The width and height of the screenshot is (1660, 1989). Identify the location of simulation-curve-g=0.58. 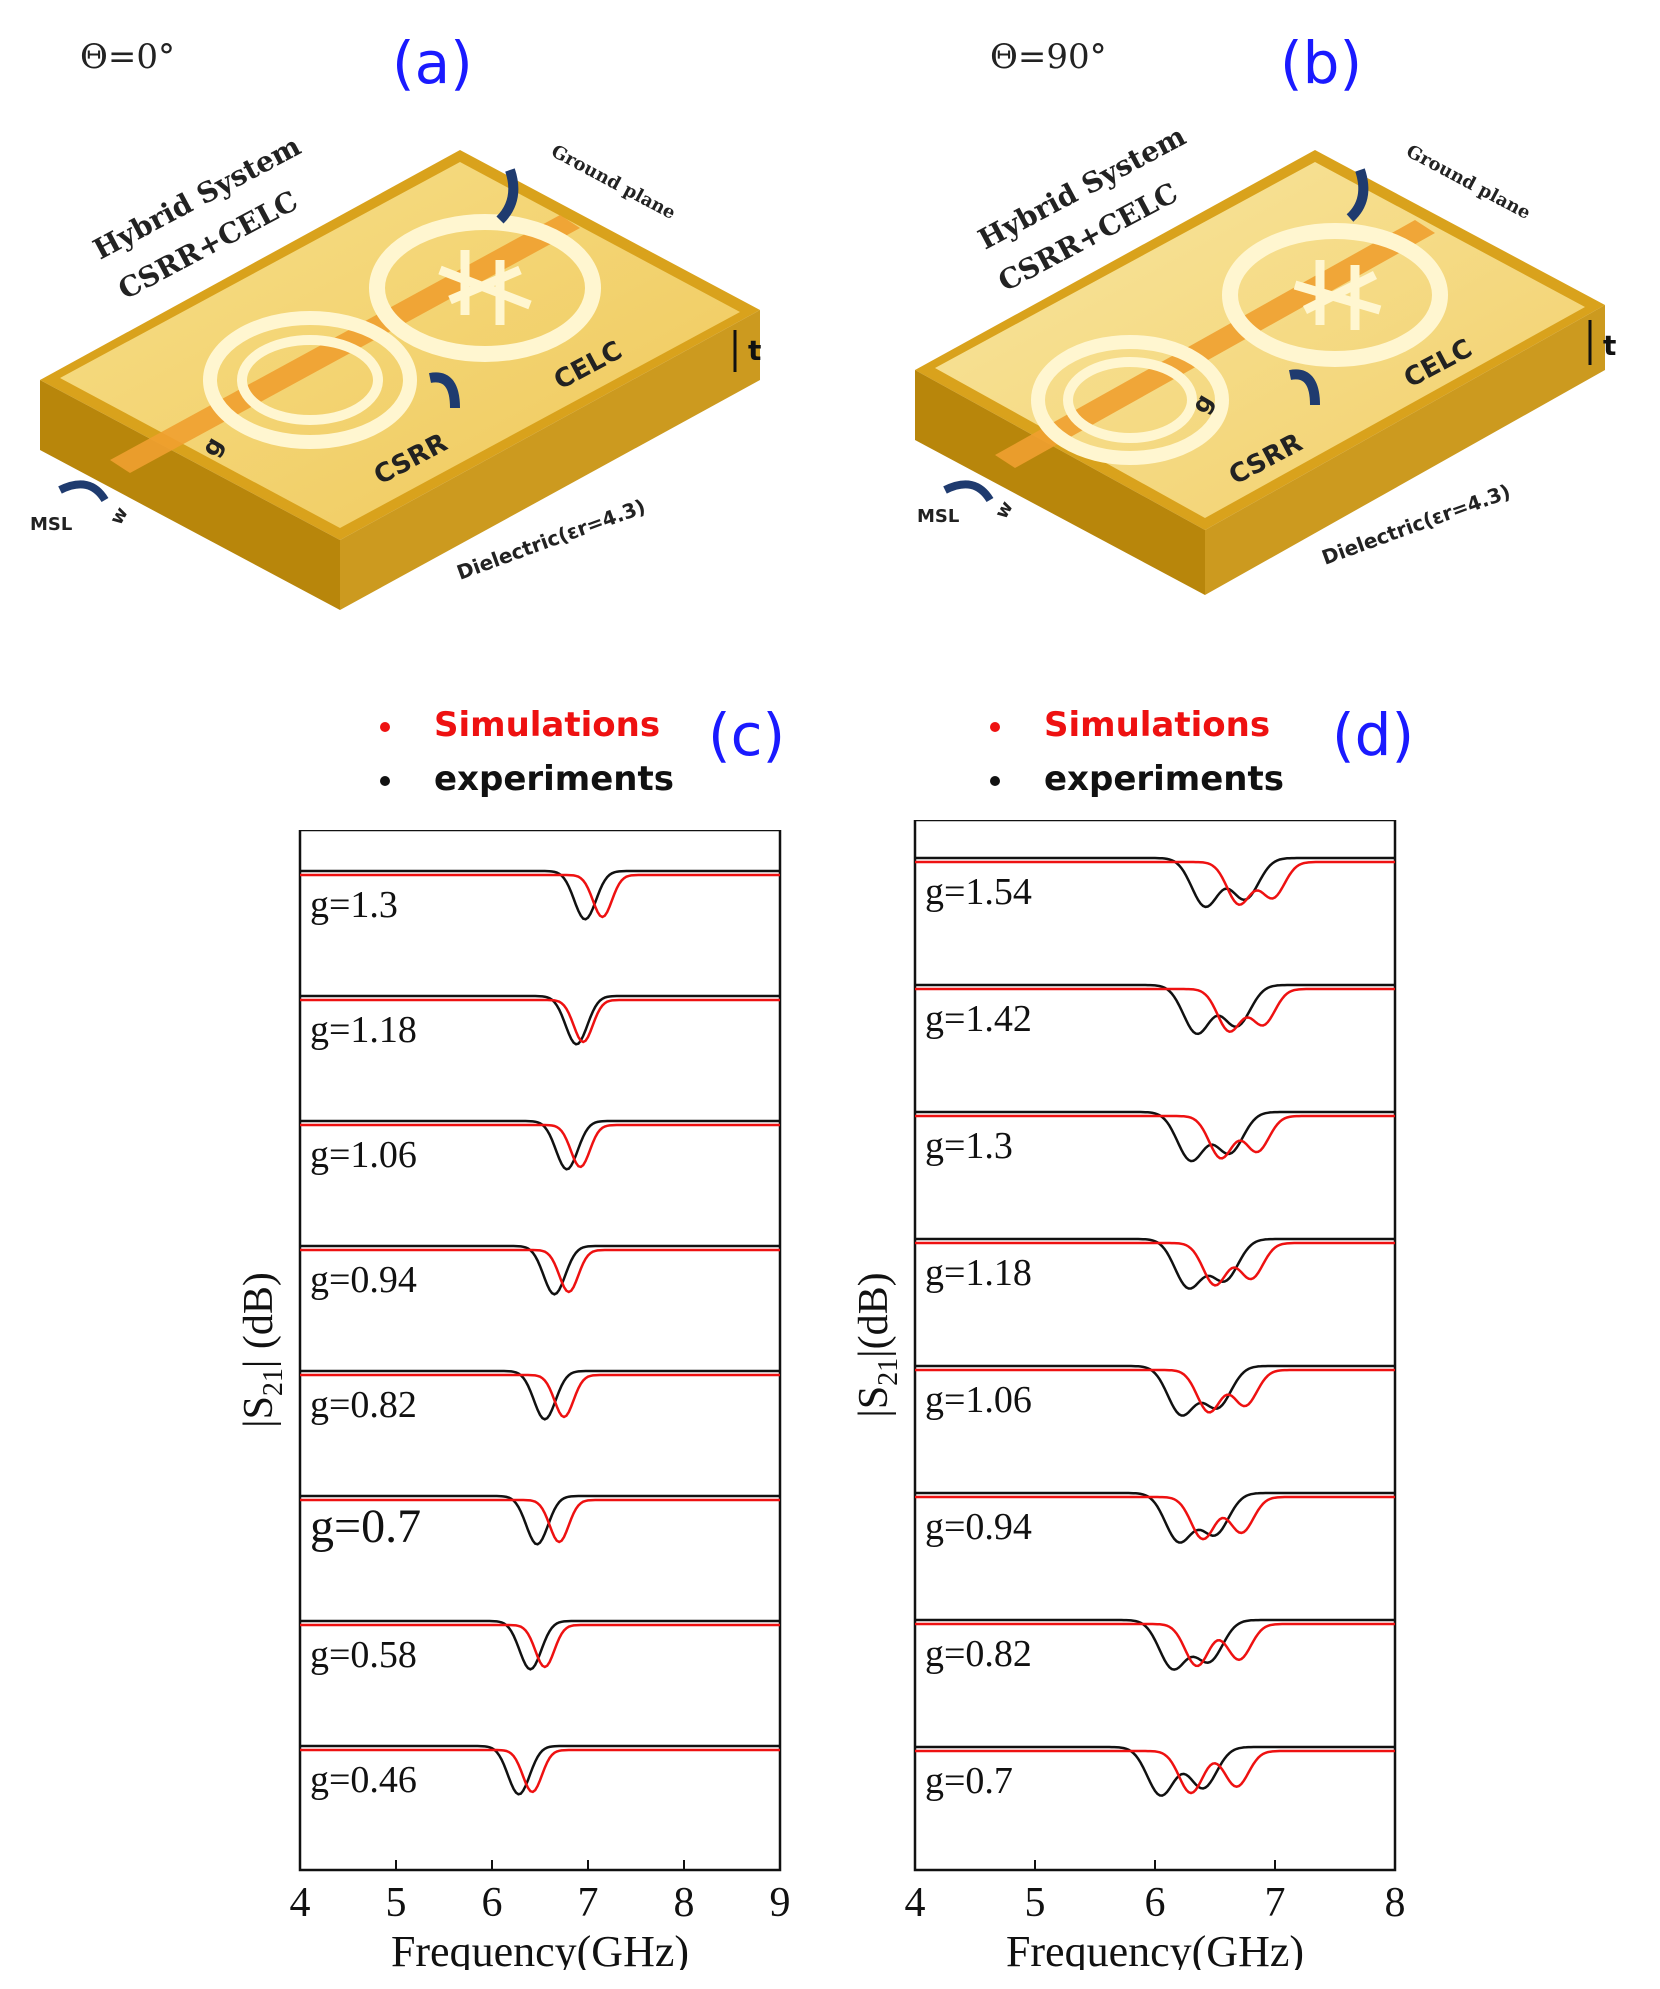
(540, 1646).